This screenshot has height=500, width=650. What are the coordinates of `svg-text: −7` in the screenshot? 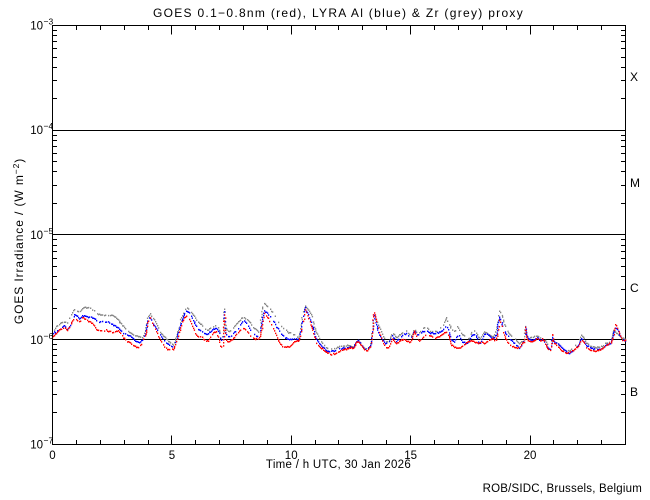 It's located at (49, 441).